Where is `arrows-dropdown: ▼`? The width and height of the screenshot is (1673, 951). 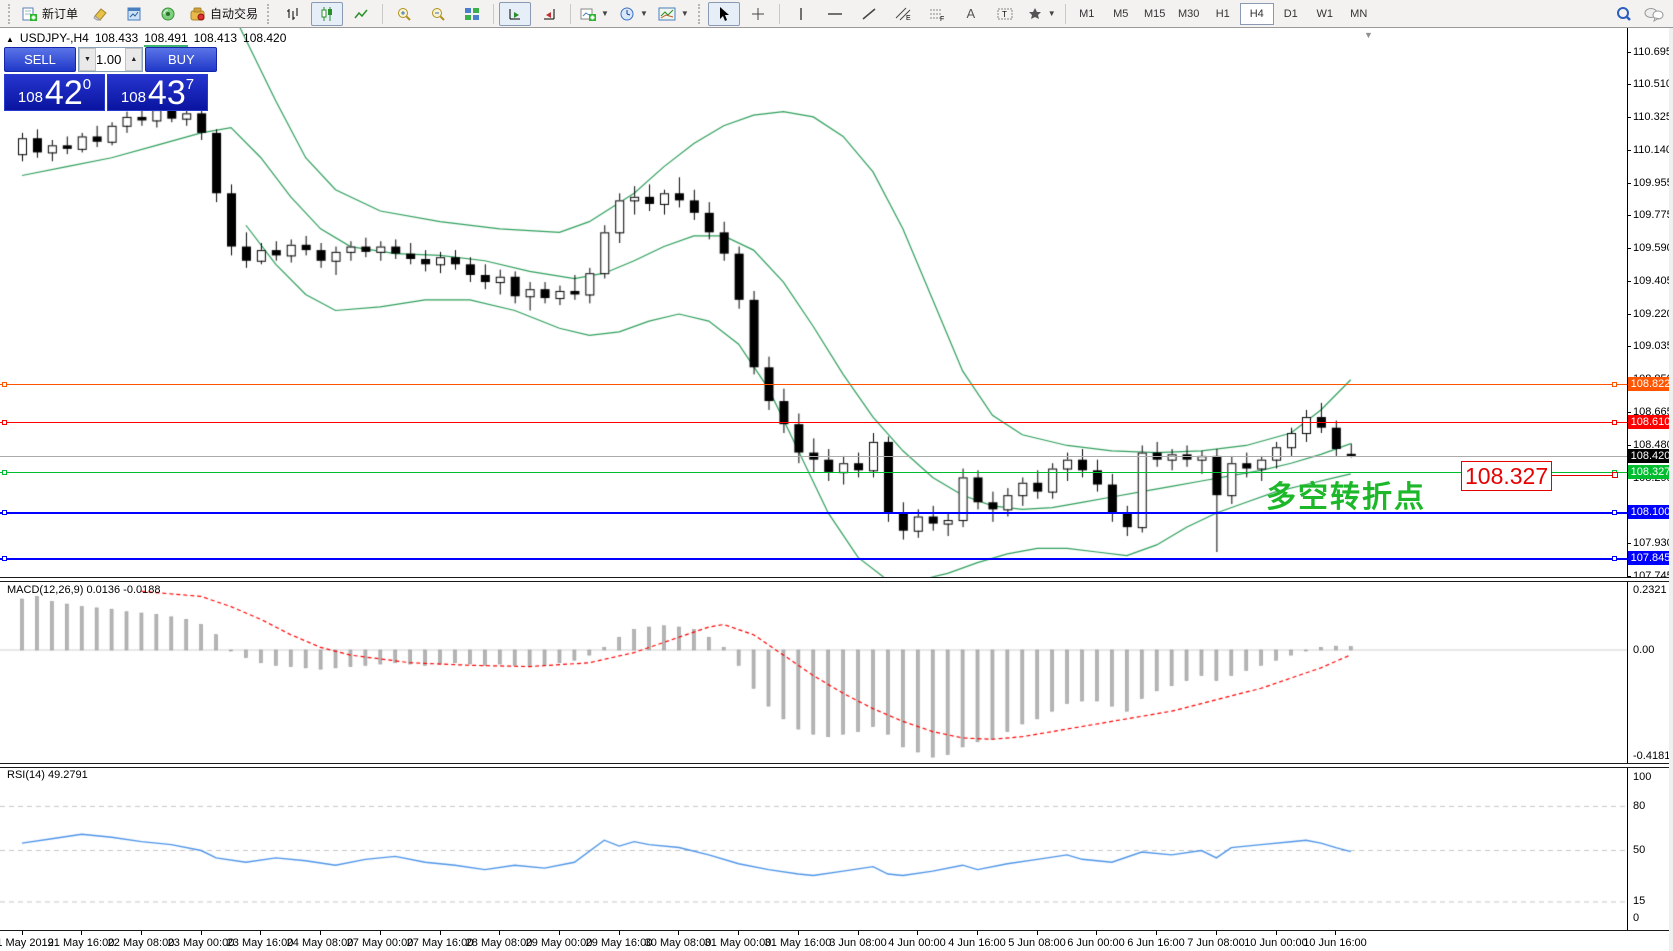 arrows-dropdown: ▼ is located at coordinates (1041, 14).